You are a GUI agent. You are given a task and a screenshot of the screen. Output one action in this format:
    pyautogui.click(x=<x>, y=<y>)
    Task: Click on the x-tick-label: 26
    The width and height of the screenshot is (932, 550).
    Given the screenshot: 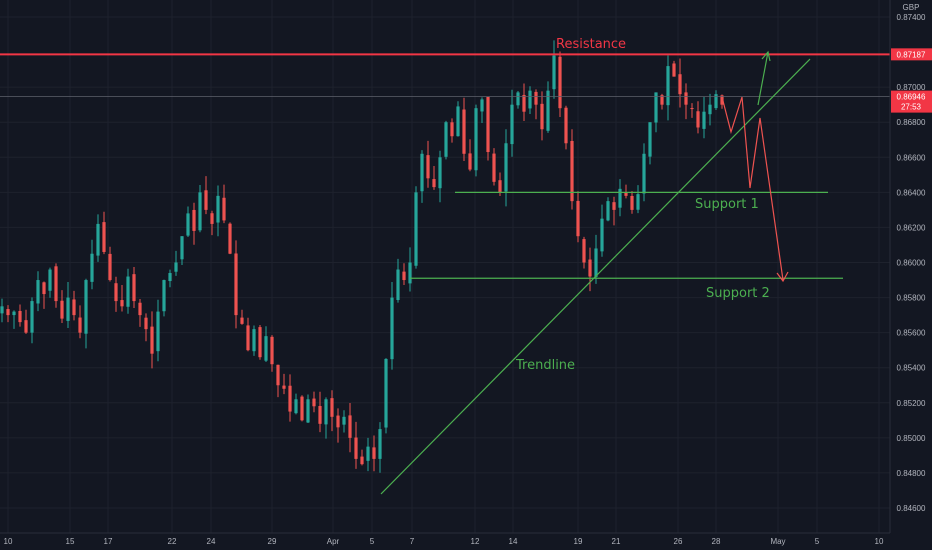 What is the action you would take?
    pyautogui.click(x=678, y=541)
    